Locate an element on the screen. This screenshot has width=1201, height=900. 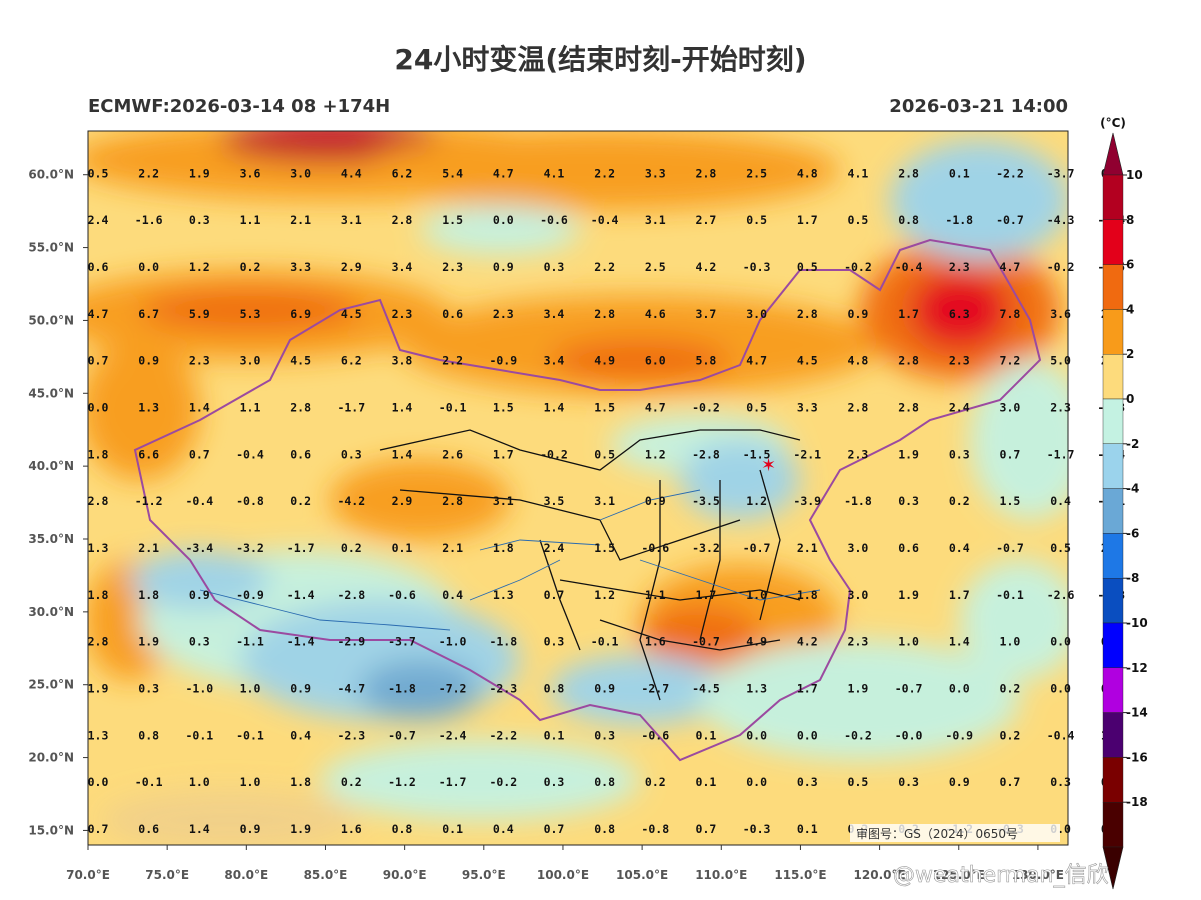
grid-value: 0.1 is located at coordinates (706, 735).